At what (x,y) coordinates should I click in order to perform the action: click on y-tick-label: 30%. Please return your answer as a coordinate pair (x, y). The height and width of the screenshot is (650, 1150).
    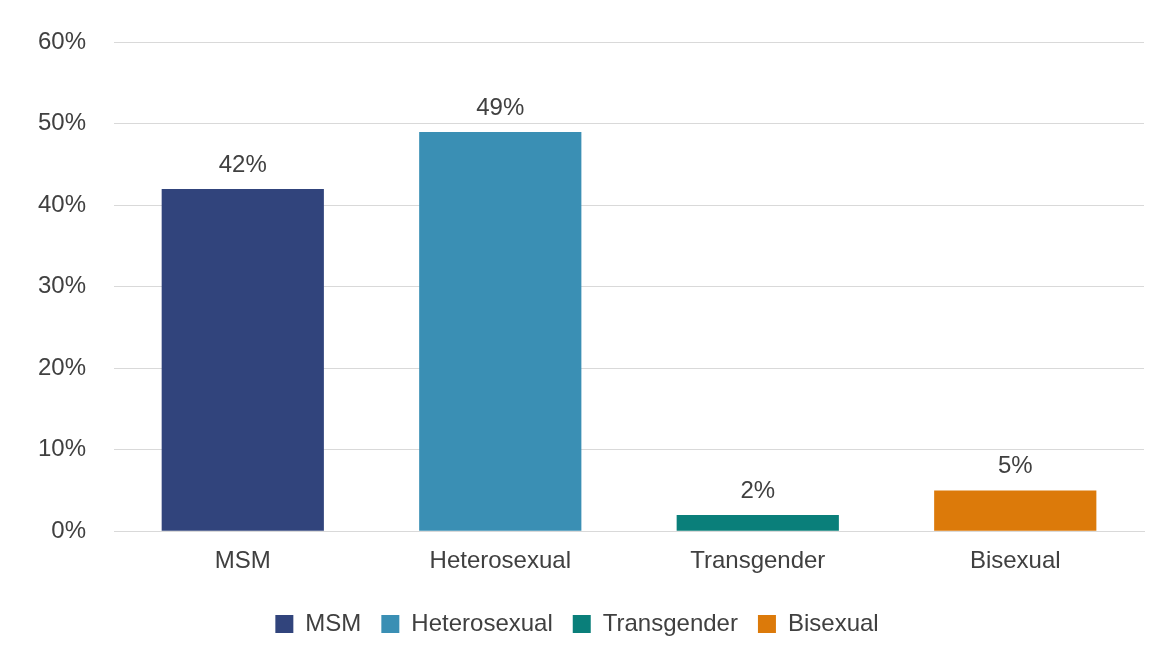
    Looking at the image, I should click on (62, 285).